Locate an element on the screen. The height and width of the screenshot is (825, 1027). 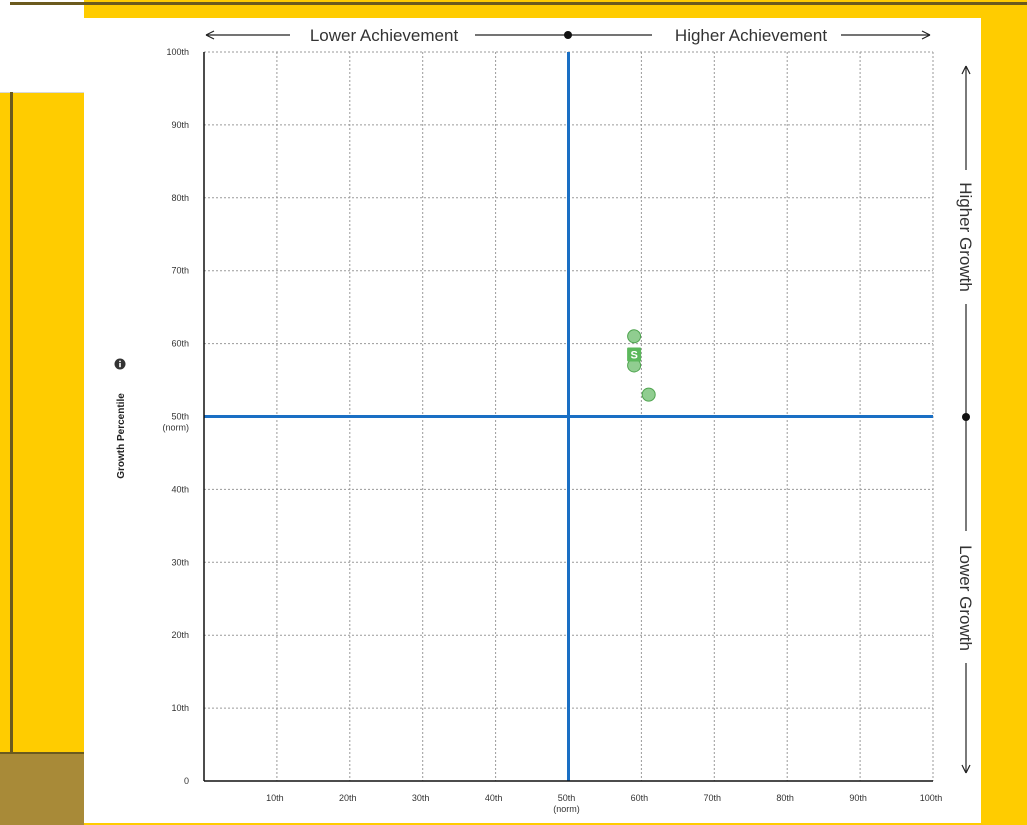
y-tick-label: 30th is located at coordinates (180, 562).